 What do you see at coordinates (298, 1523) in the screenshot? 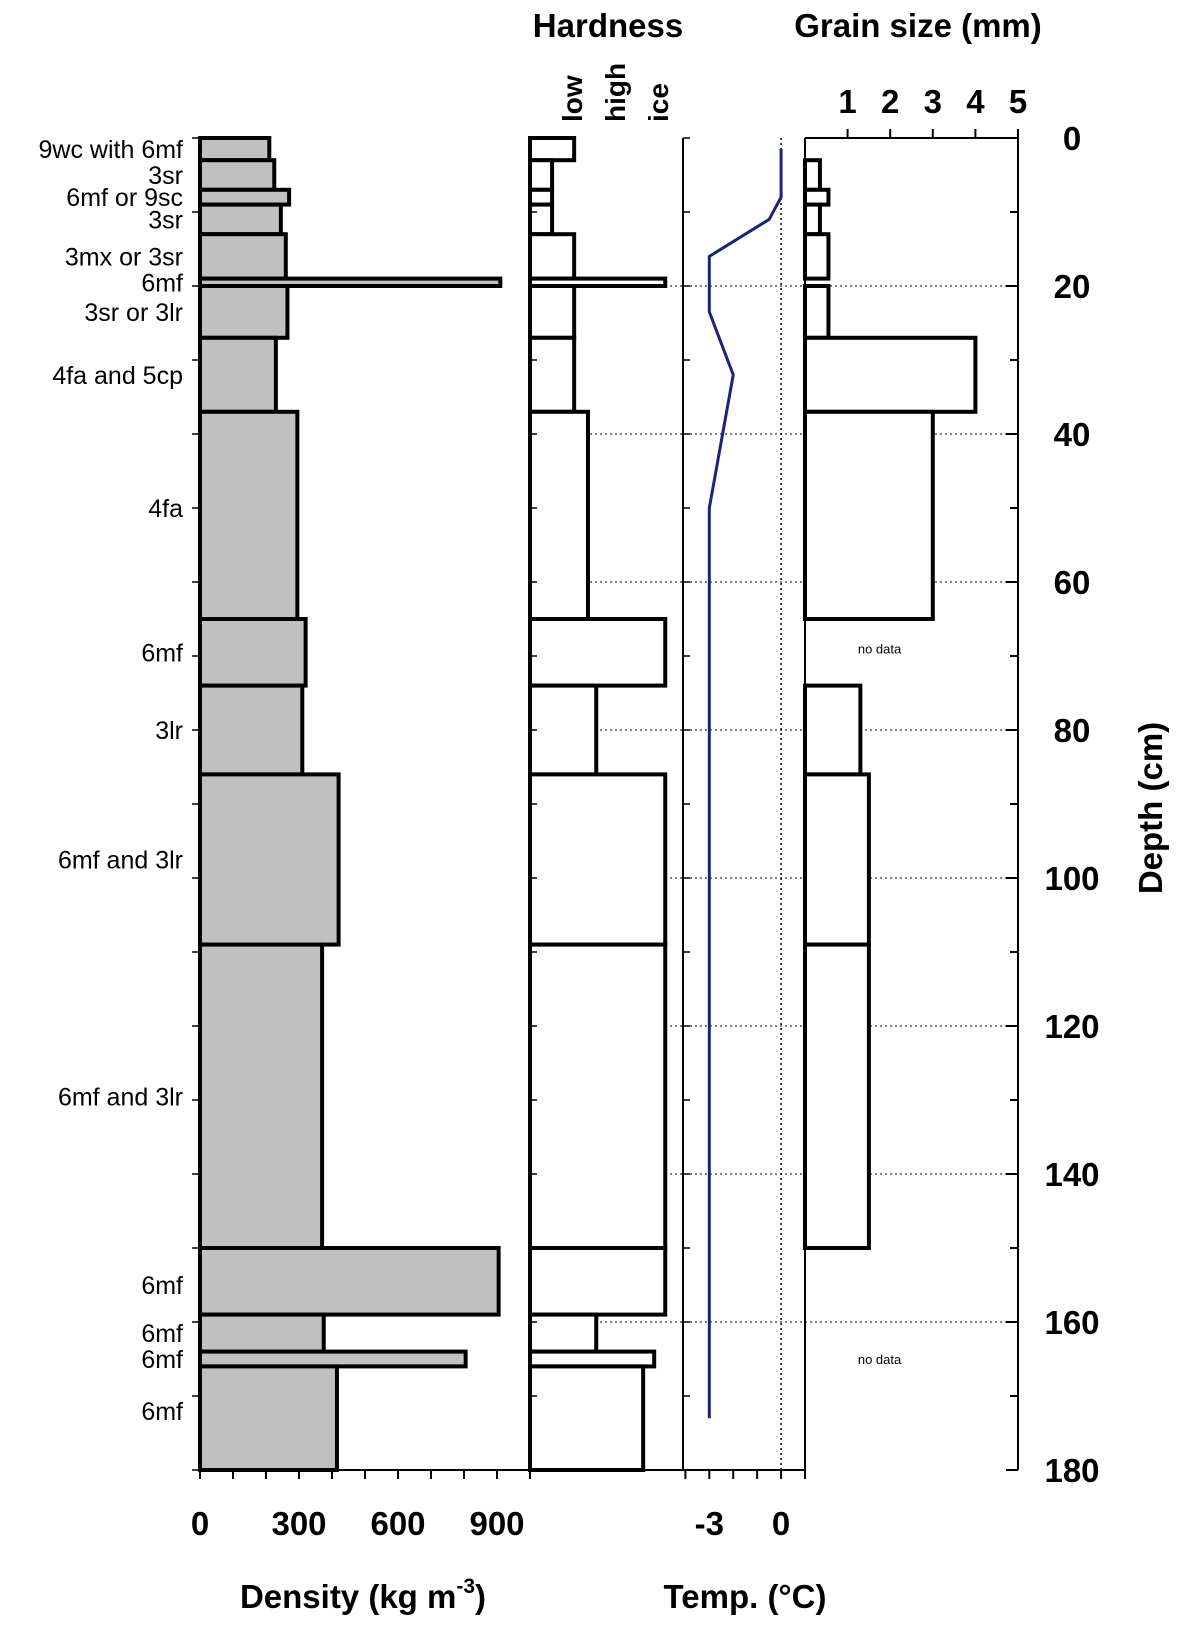
I see `density-tick-label-300: 300` at bounding box center [298, 1523].